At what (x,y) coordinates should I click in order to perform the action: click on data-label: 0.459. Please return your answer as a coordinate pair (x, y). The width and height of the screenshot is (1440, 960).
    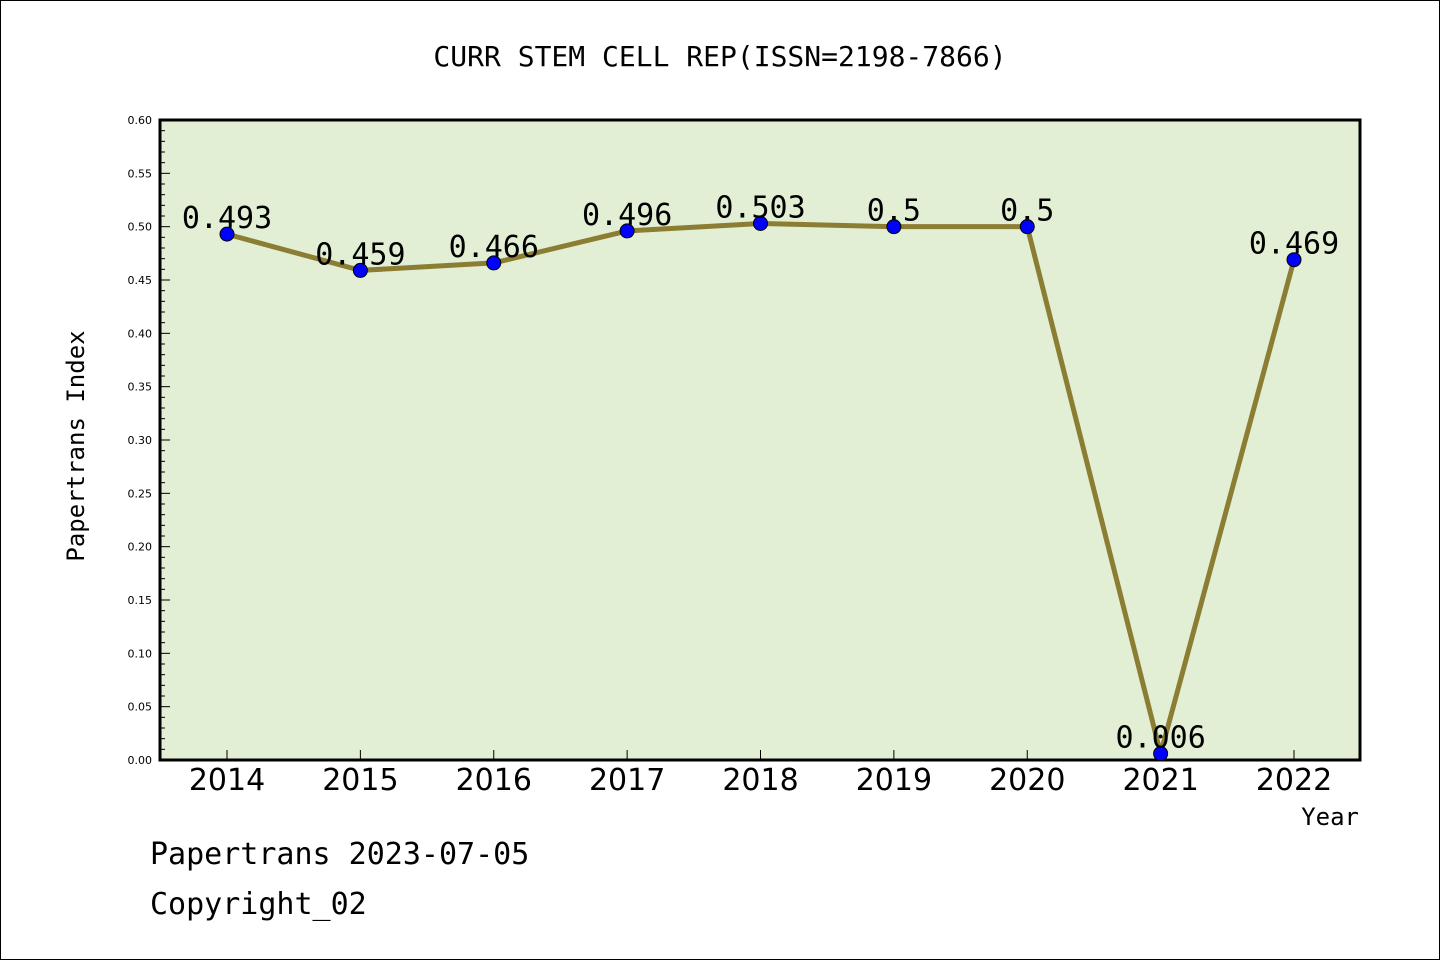
    Looking at the image, I should click on (360, 254).